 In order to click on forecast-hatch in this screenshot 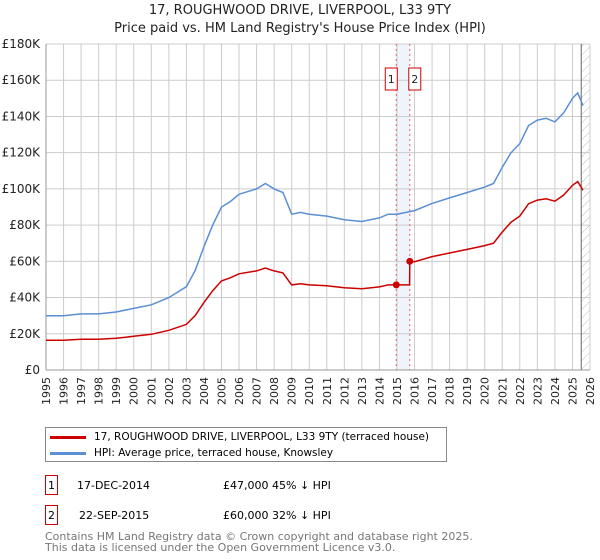, I will do `click(585, 207)`.